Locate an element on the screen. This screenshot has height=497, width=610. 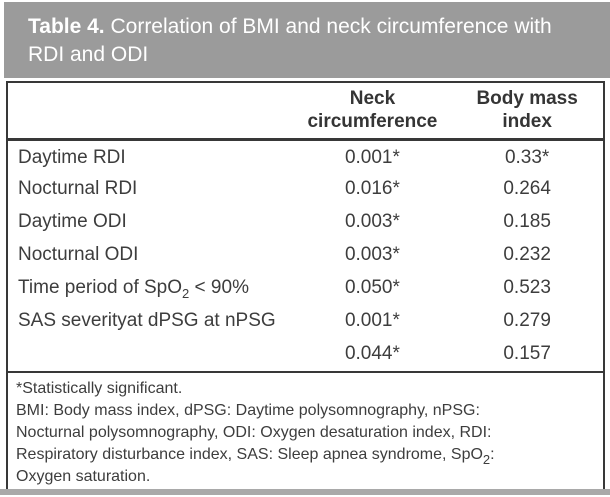
header-row: Neck circumference Body mass index is located at coordinates (305, 112).